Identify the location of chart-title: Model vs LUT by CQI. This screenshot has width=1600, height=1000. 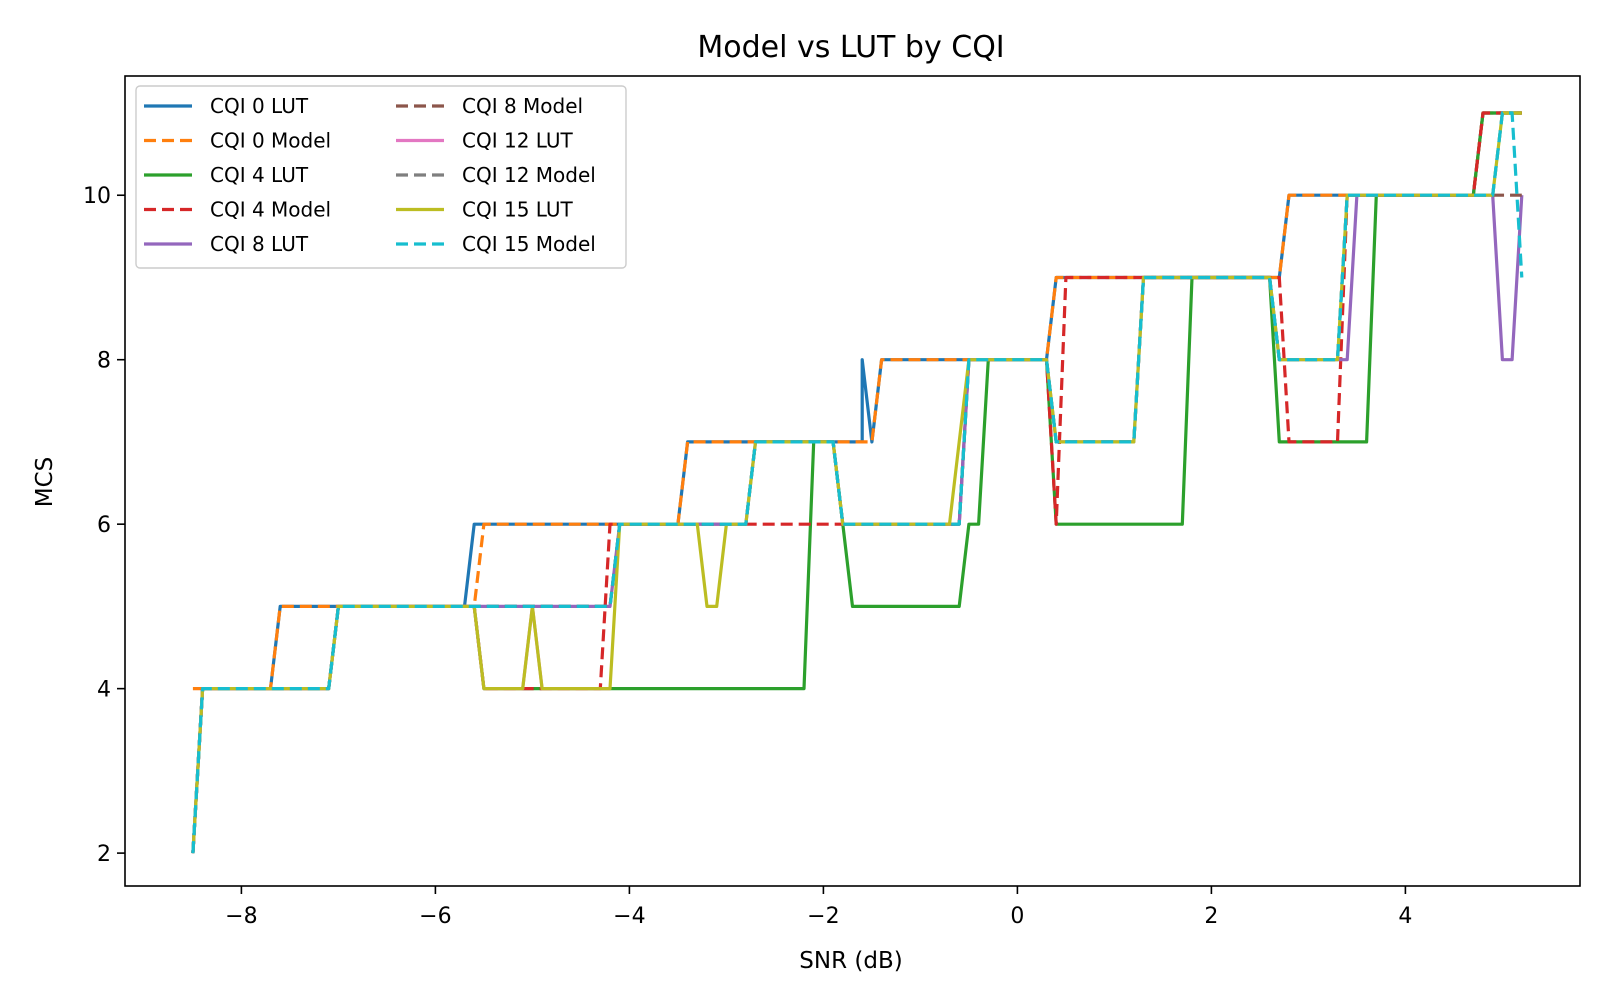
(850, 47).